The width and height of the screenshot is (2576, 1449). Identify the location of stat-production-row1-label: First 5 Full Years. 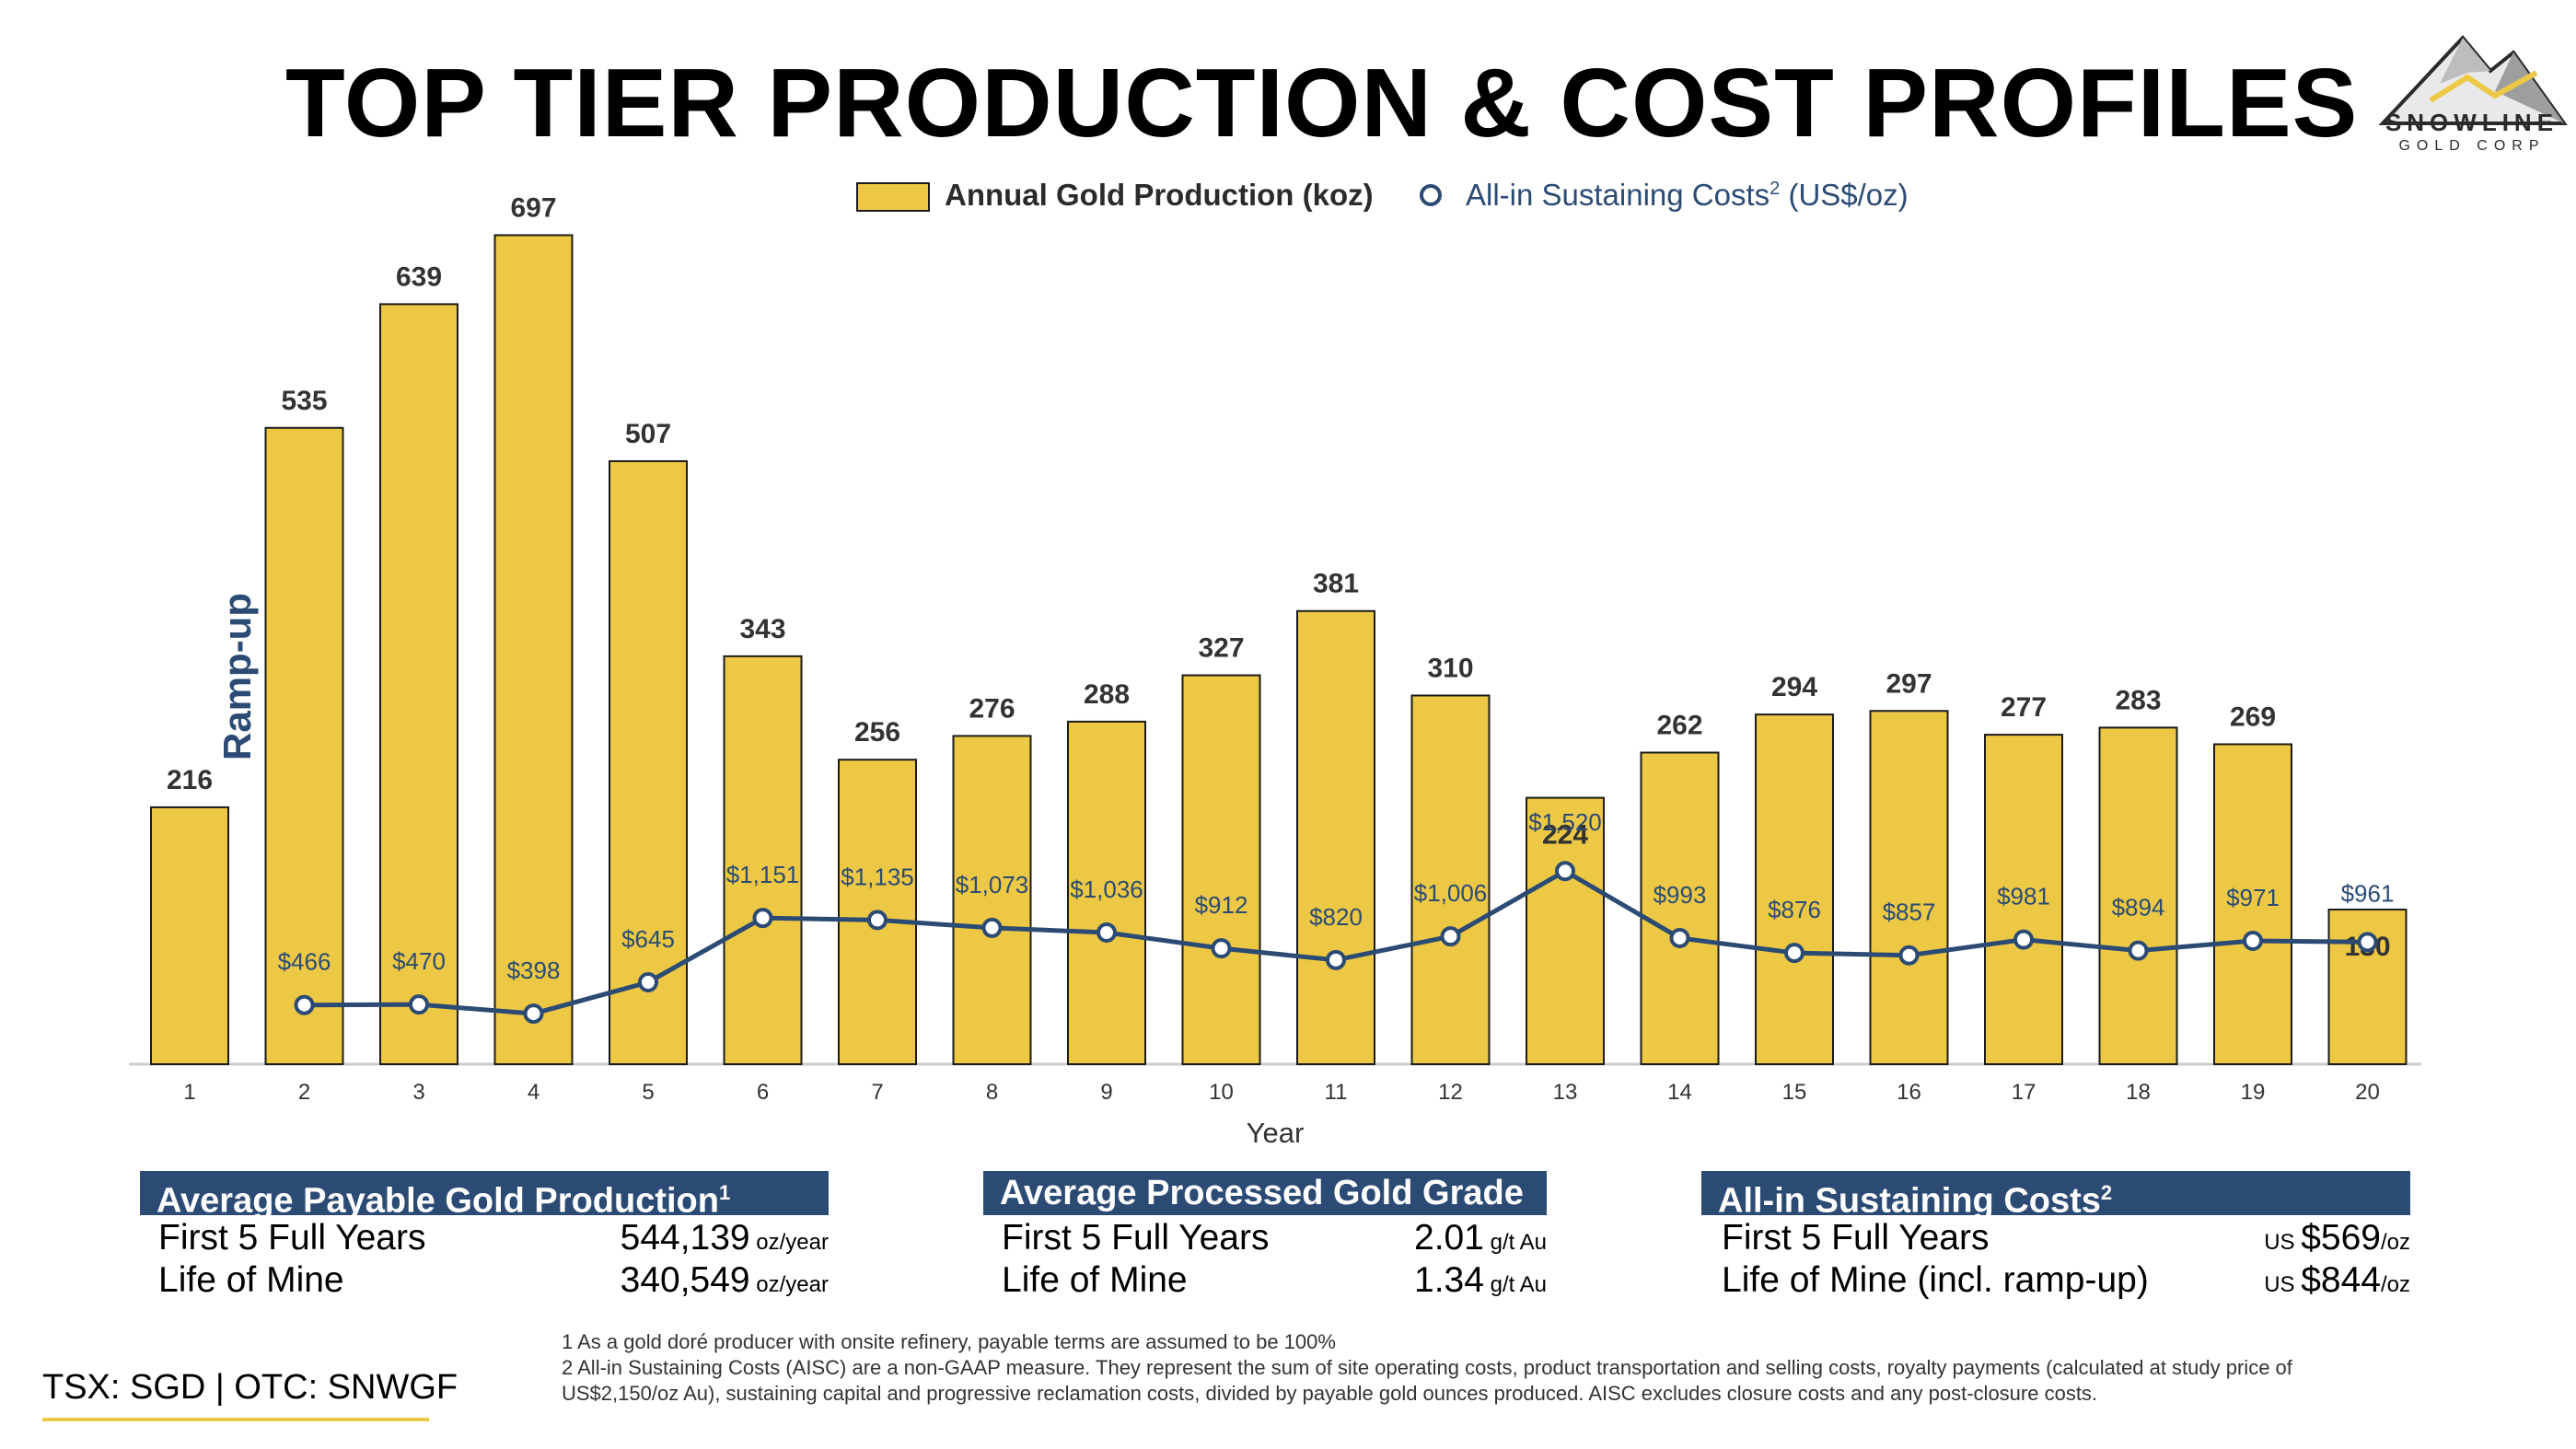
(292, 1238).